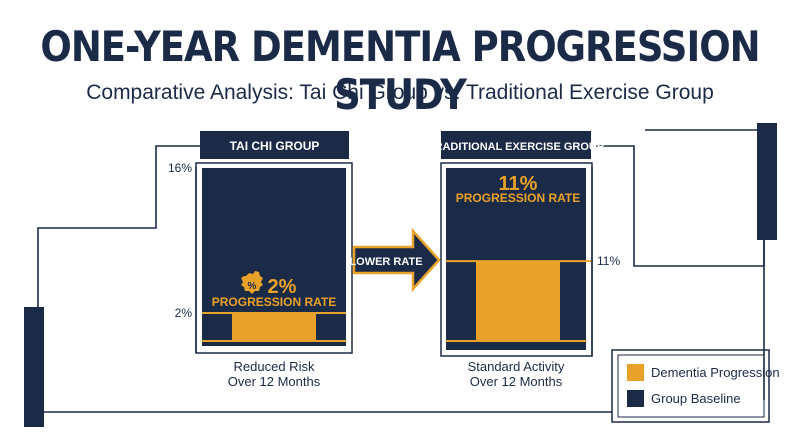  I want to click on tai-chi-header-box, so click(274, 145).